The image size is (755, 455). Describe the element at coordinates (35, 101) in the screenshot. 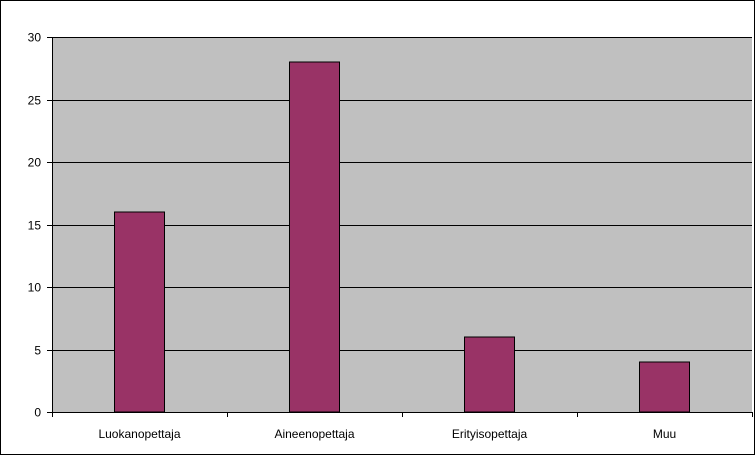

I see `y-tick-label: 25` at that location.